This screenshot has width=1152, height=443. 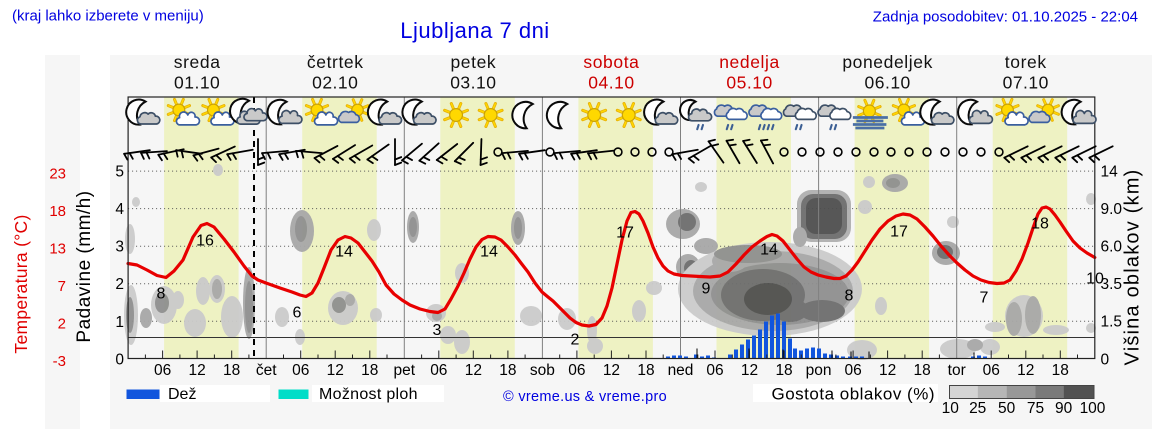 I want to click on svg-text: 5, so click(x=119, y=172).